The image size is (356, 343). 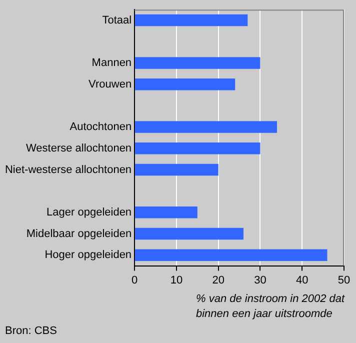 What do you see at coordinates (101, 127) in the screenshot?
I see `y-tick-label: Autochtonen` at bounding box center [101, 127].